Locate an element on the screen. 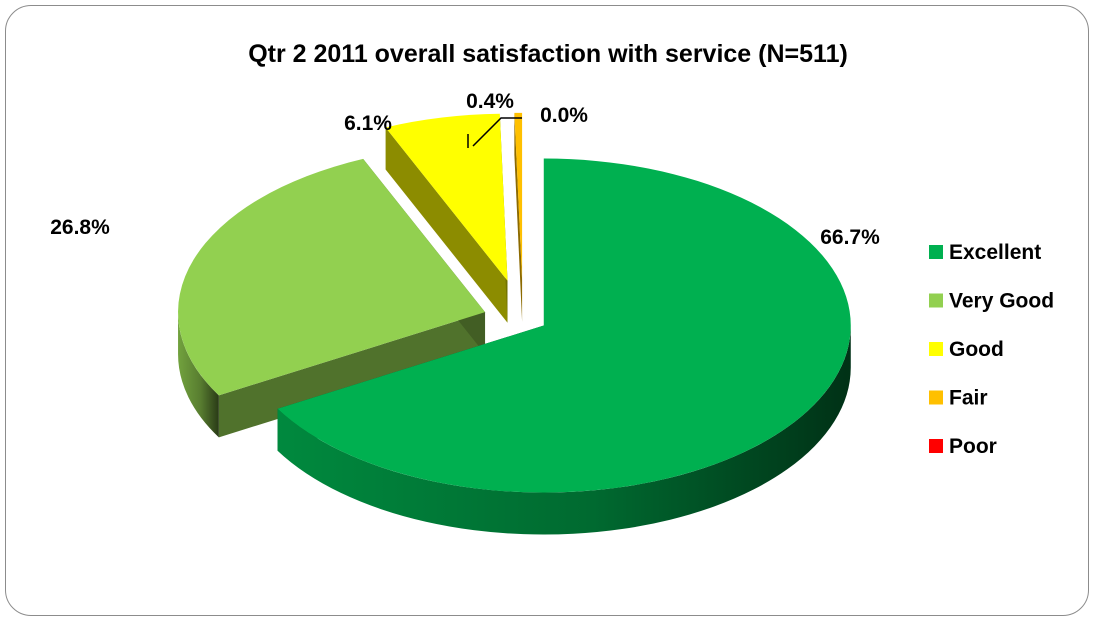  legend-label-poor: Poor is located at coordinates (973, 446).